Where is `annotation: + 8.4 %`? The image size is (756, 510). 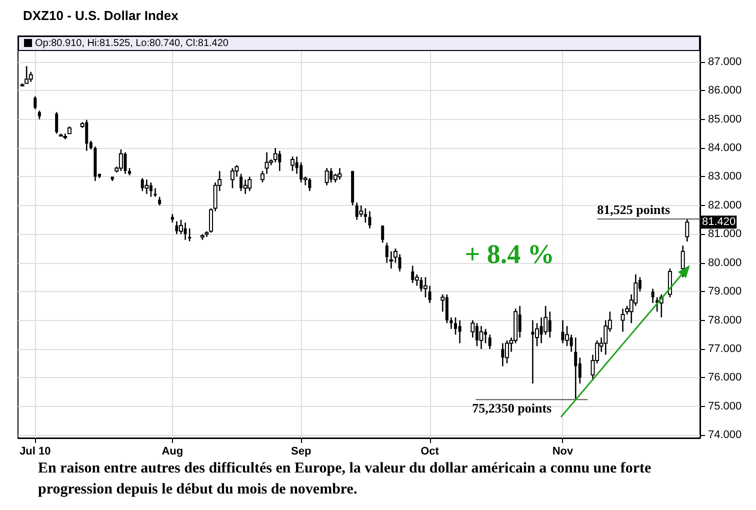
annotation: + 8.4 % is located at coordinates (509, 254).